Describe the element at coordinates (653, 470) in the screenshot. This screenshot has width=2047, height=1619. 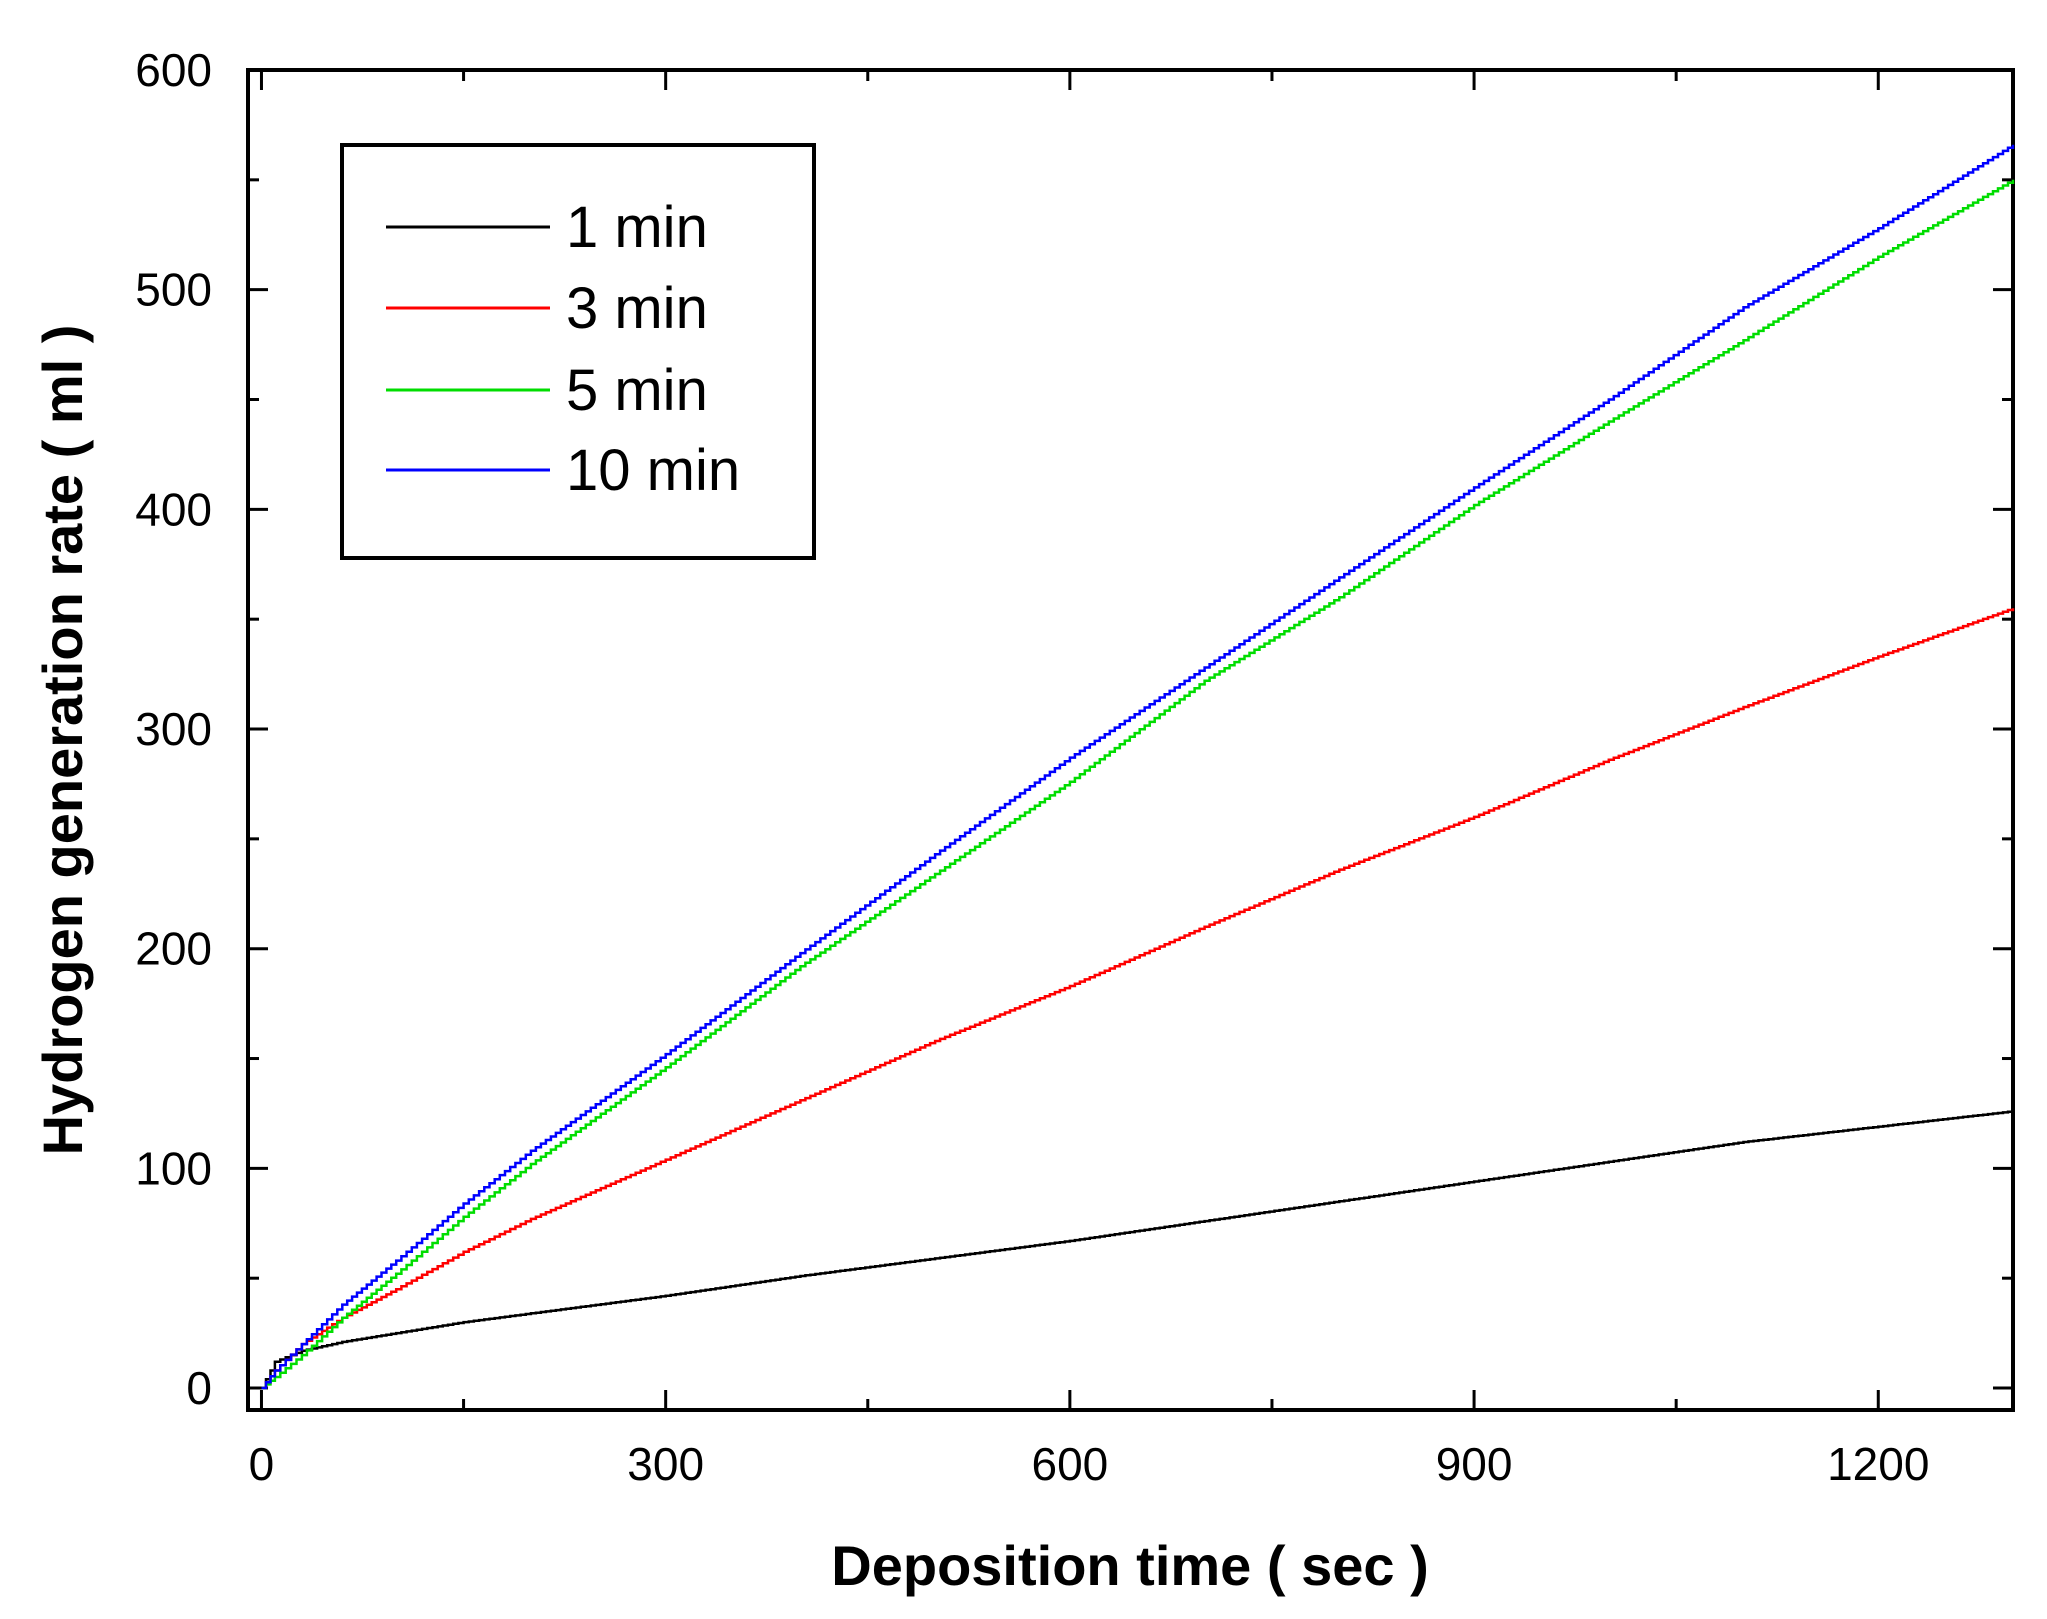
I see `legend-label: 10 min` at that location.